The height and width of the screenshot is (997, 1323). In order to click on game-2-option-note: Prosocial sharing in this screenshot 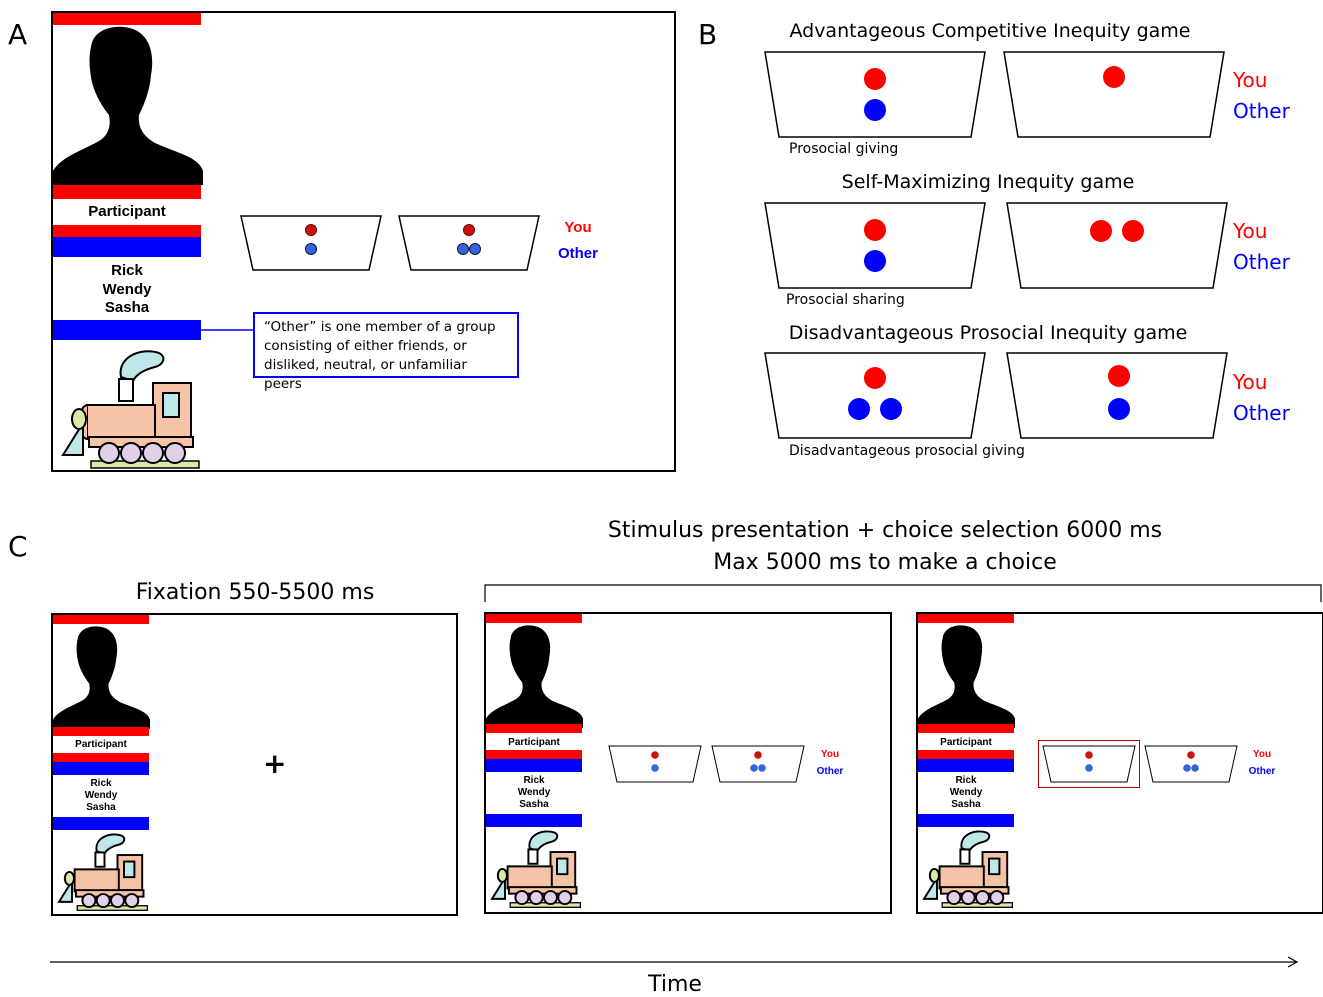, I will do `click(845, 300)`.